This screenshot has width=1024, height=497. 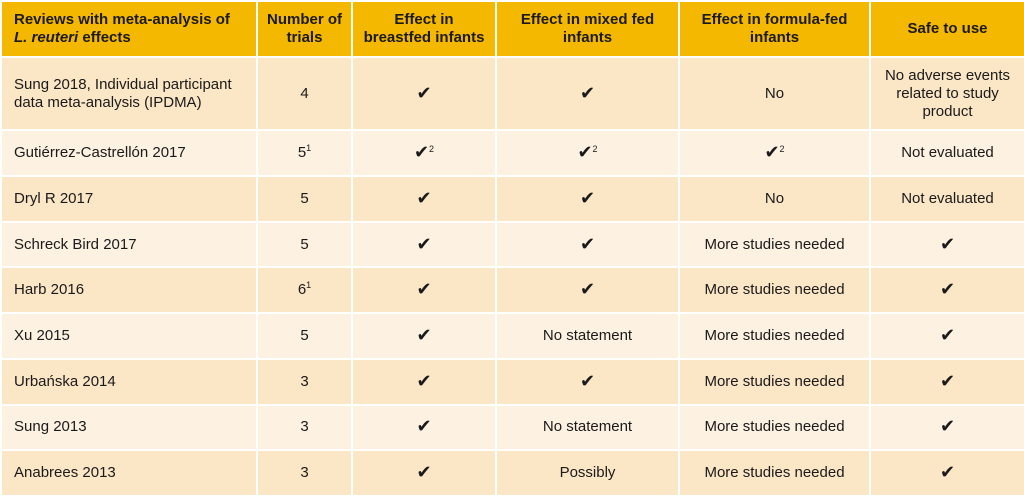 What do you see at coordinates (129, 199) in the screenshot?
I see `review-name: Dryl R 2017` at bounding box center [129, 199].